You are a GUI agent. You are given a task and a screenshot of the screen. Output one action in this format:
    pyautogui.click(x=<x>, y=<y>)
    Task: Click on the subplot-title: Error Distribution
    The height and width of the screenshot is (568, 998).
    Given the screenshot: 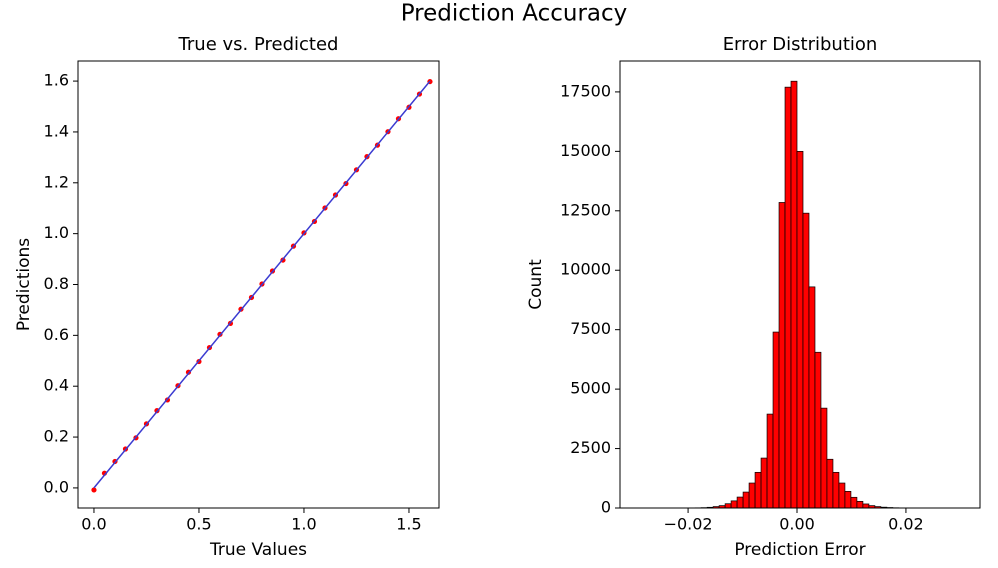 What is the action you would take?
    pyautogui.click(x=800, y=44)
    